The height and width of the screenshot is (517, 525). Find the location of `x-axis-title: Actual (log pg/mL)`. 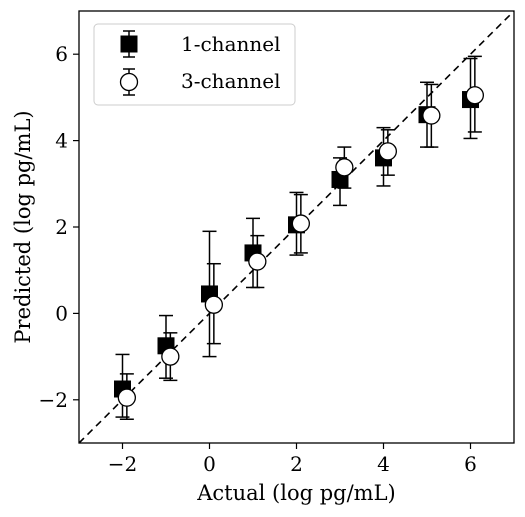

x-axis-title: Actual (log pg/mL) is located at coordinates (296, 493).